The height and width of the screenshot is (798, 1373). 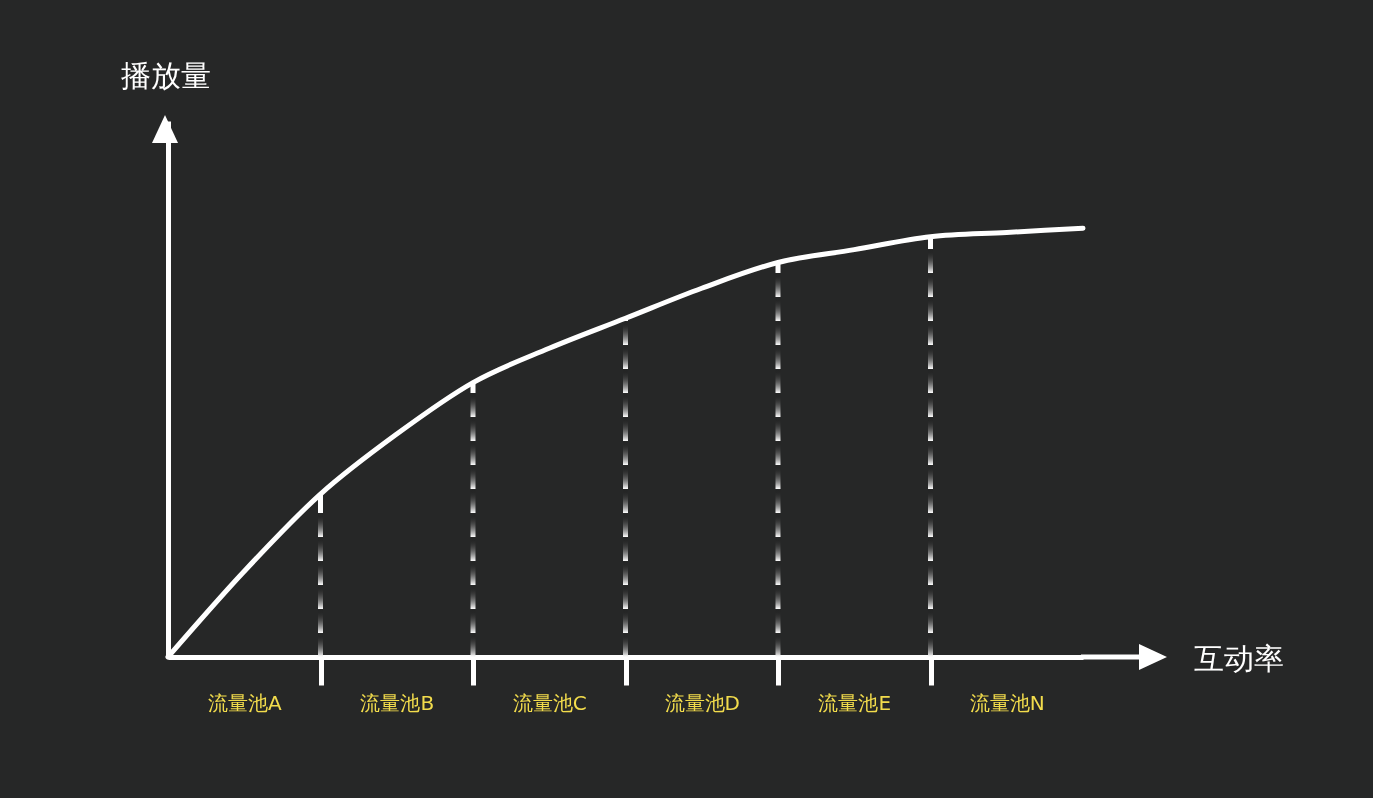 I want to click on x-tick-label: 流量池N, so click(x=1007, y=702).